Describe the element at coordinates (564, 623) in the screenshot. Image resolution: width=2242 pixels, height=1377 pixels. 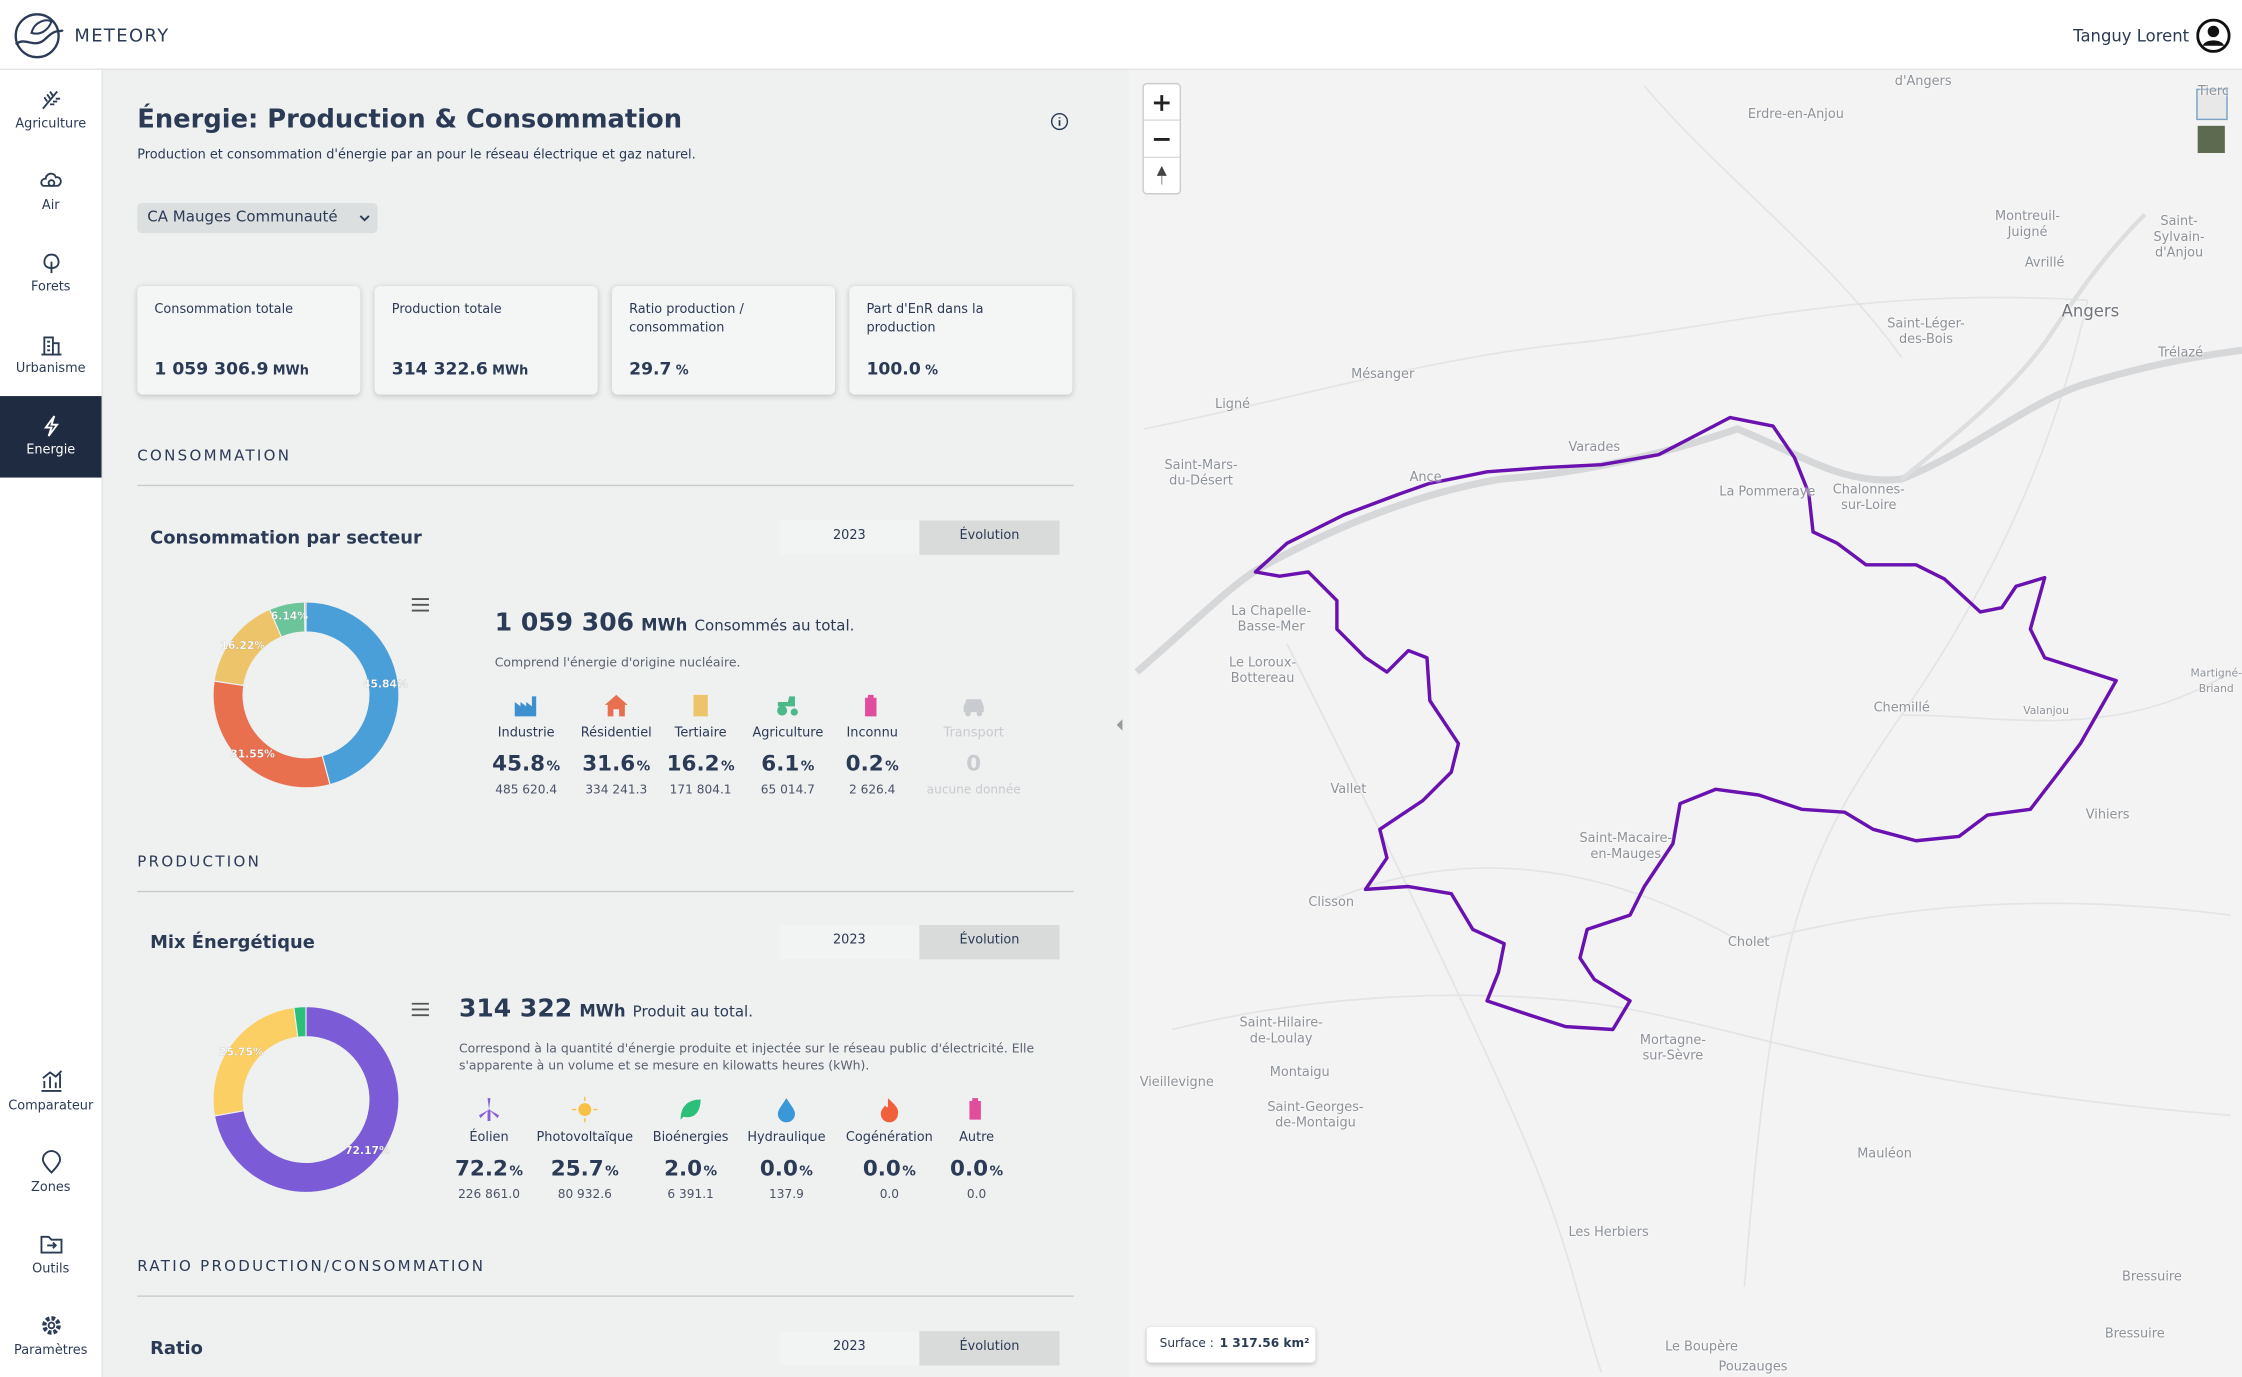
I see `total-value: 1 059 306` at that location.